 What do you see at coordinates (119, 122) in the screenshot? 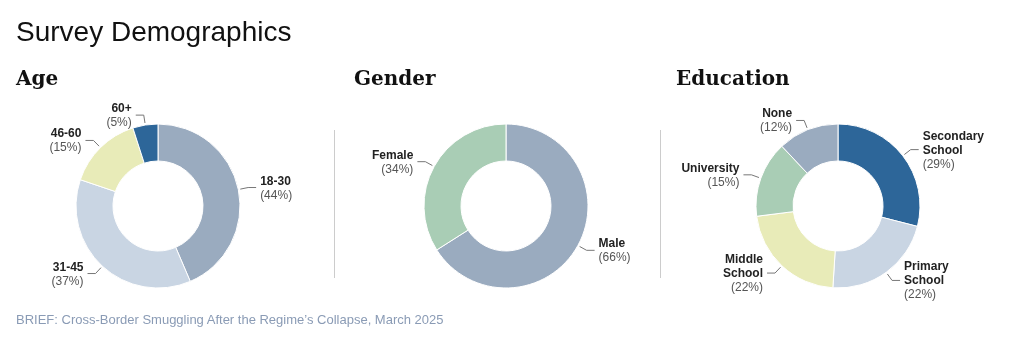
I see `data-label: (5%)` at bounding box center [119, 122].